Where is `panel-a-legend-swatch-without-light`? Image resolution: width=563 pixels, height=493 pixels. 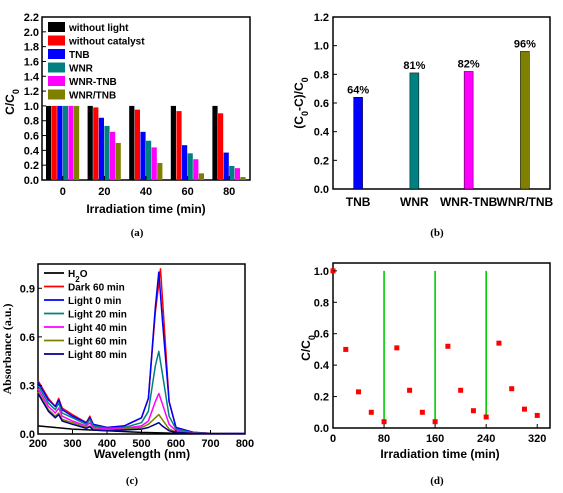
panel-a-legend-swatch-without-light is located at coordinates (56, 27).